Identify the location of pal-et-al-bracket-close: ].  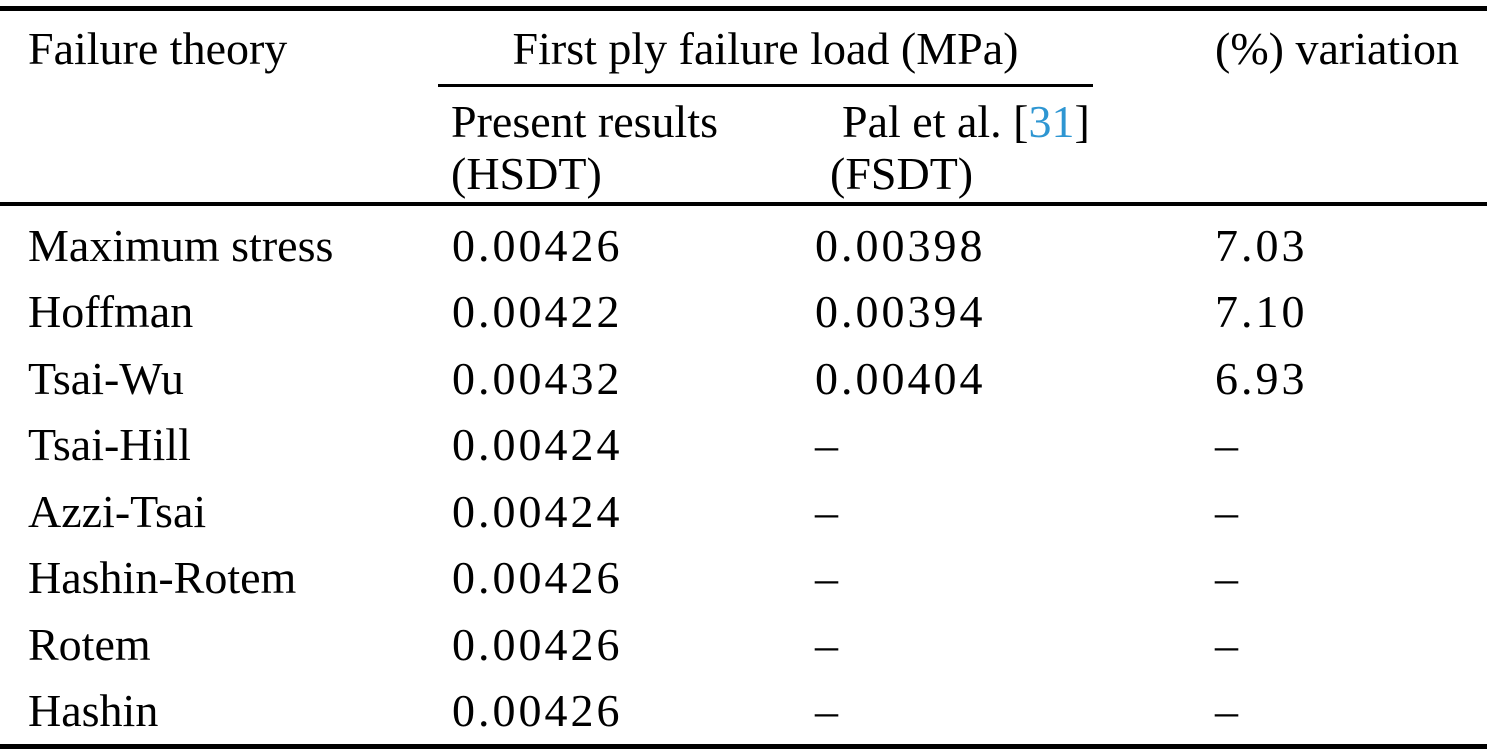
(1082, 121).